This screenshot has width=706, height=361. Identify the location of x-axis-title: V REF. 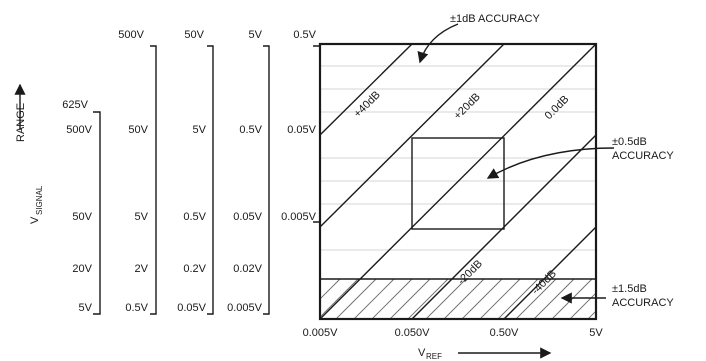
(430, 354).